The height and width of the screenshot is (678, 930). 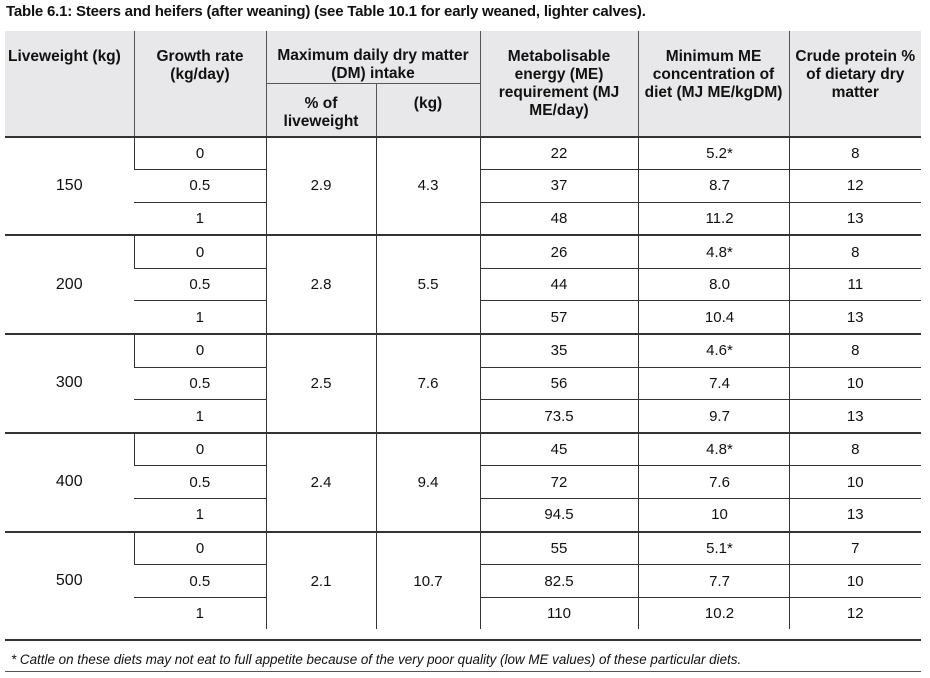 What do you see at coordinates (559, 317) in the screenshot?
I see `me-requirement-cell: 57` at bounding box center [559, 317].